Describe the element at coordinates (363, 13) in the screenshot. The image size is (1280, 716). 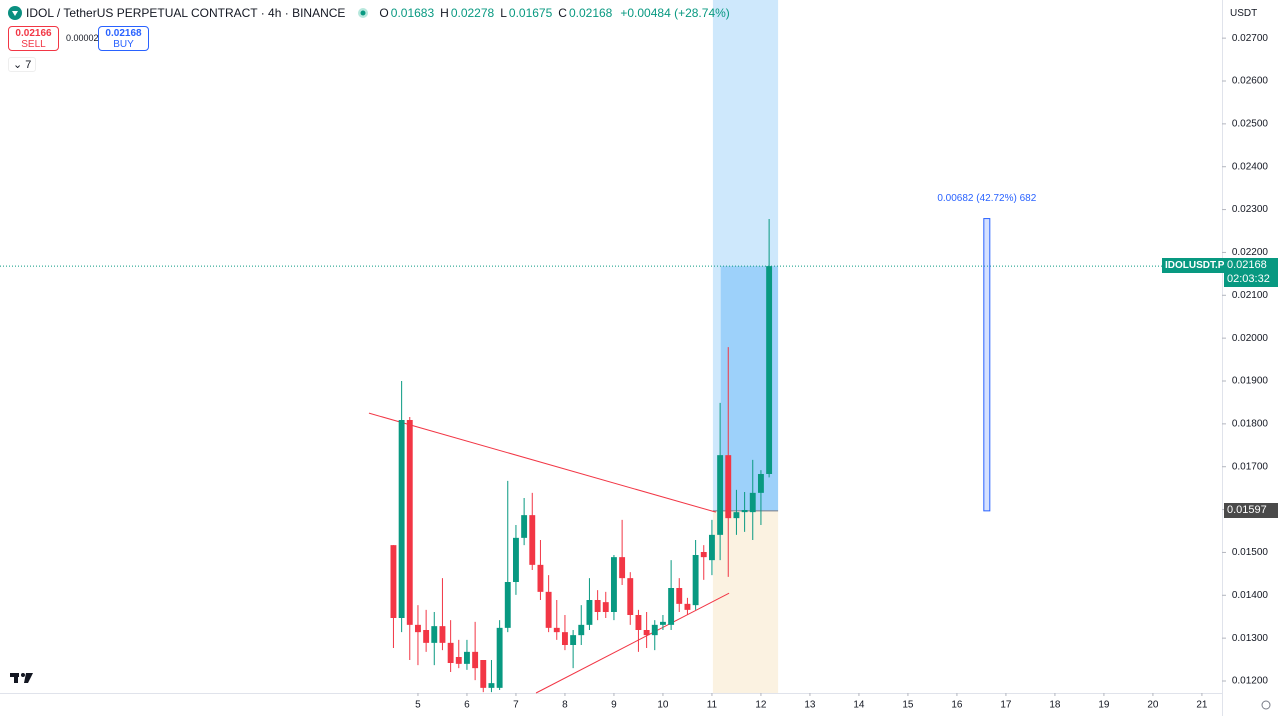
I see `status-dot` at that location.